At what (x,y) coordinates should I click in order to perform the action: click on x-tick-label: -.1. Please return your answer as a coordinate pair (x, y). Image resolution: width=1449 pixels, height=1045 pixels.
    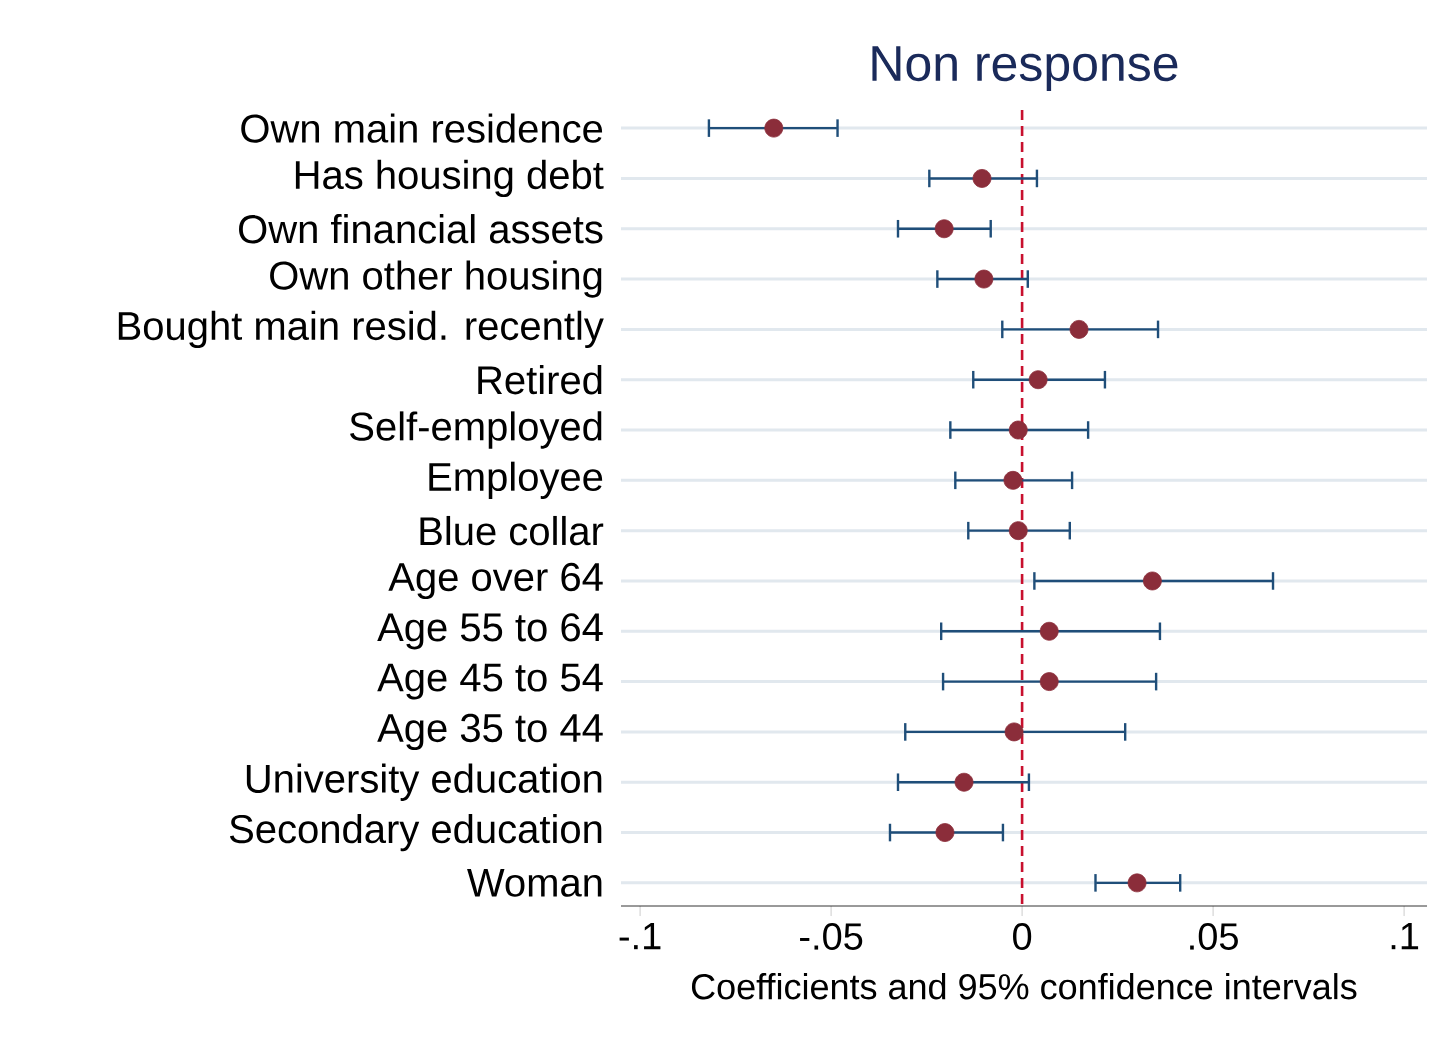
    Looking at the image, I should click on (640, 936).